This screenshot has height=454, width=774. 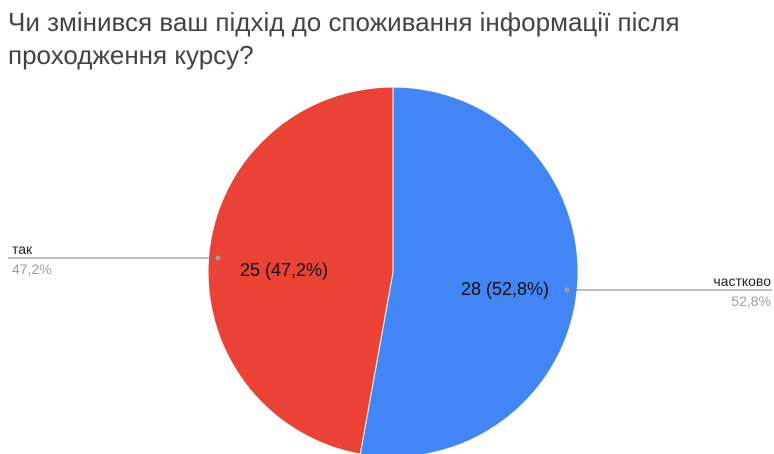 What do you see at coordinates (32, 269) in the screenshot?
I see `slice-percent-label-1: 47,2%` at bounding box center [32, 269].